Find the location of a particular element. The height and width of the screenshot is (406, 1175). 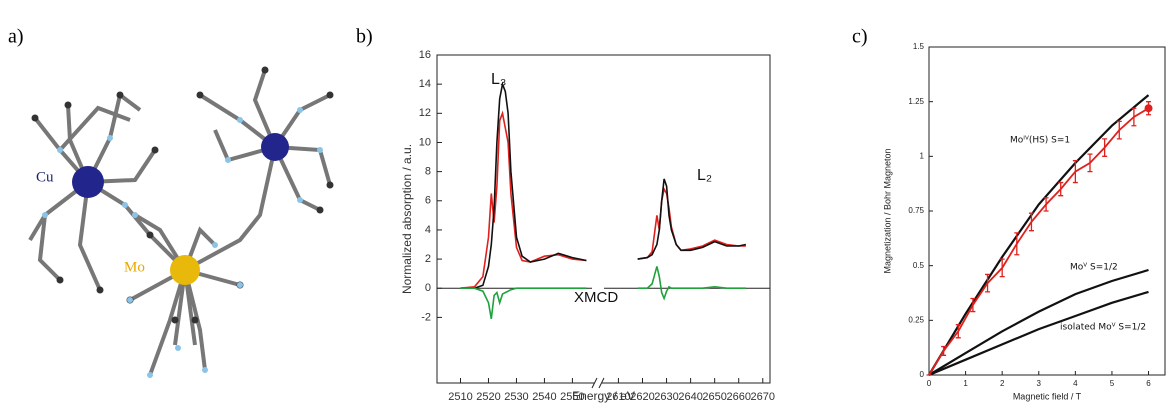

x-tick-label: 2640 is located at coordinates (690, 397).